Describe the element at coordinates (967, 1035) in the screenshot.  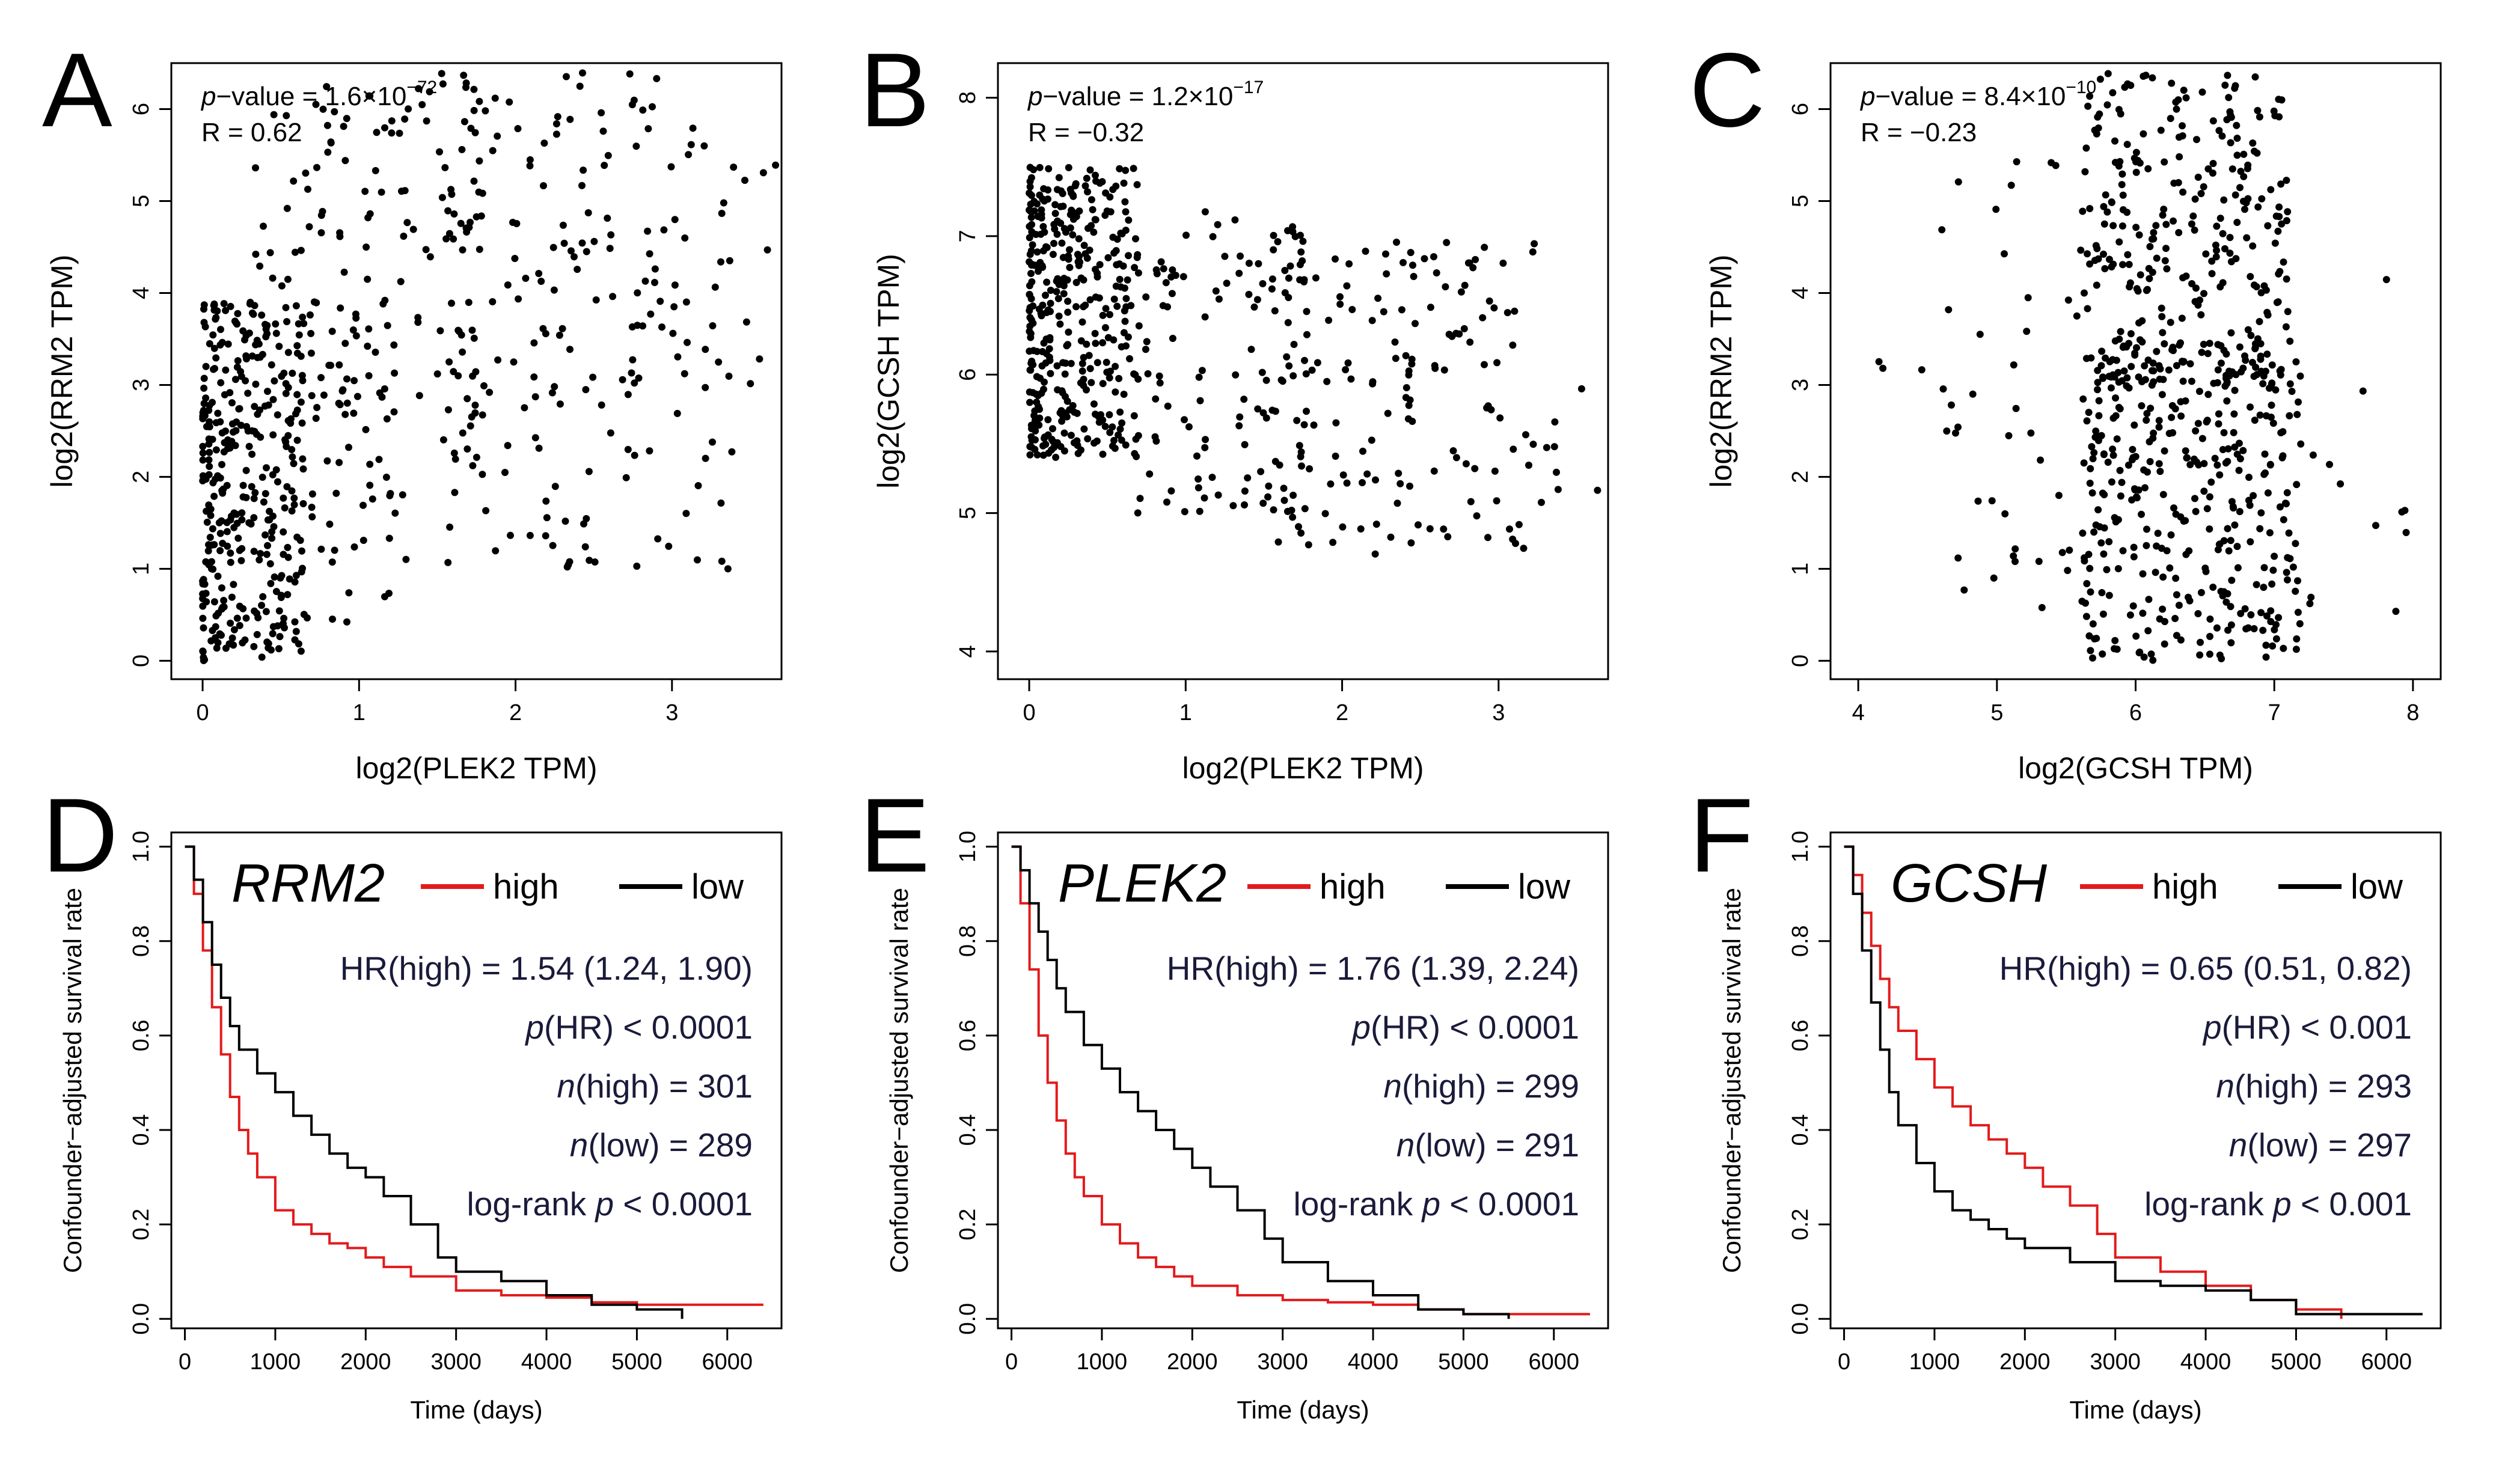
I see `y-tick-label: 0.6` at that location.